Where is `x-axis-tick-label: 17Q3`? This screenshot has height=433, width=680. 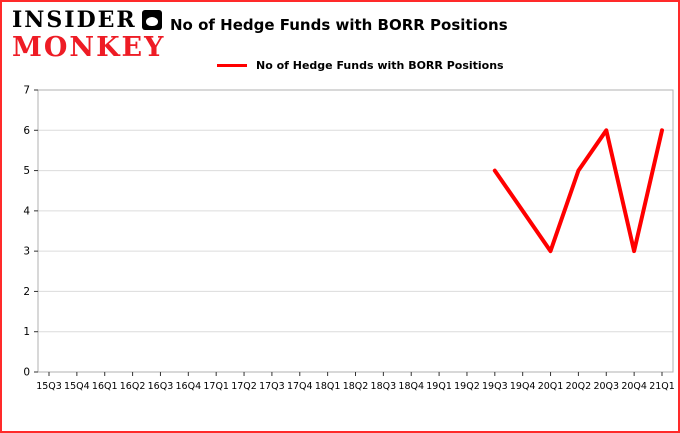
x-axis-tick-label: 17Q3 is located at coordinates (272, 386).